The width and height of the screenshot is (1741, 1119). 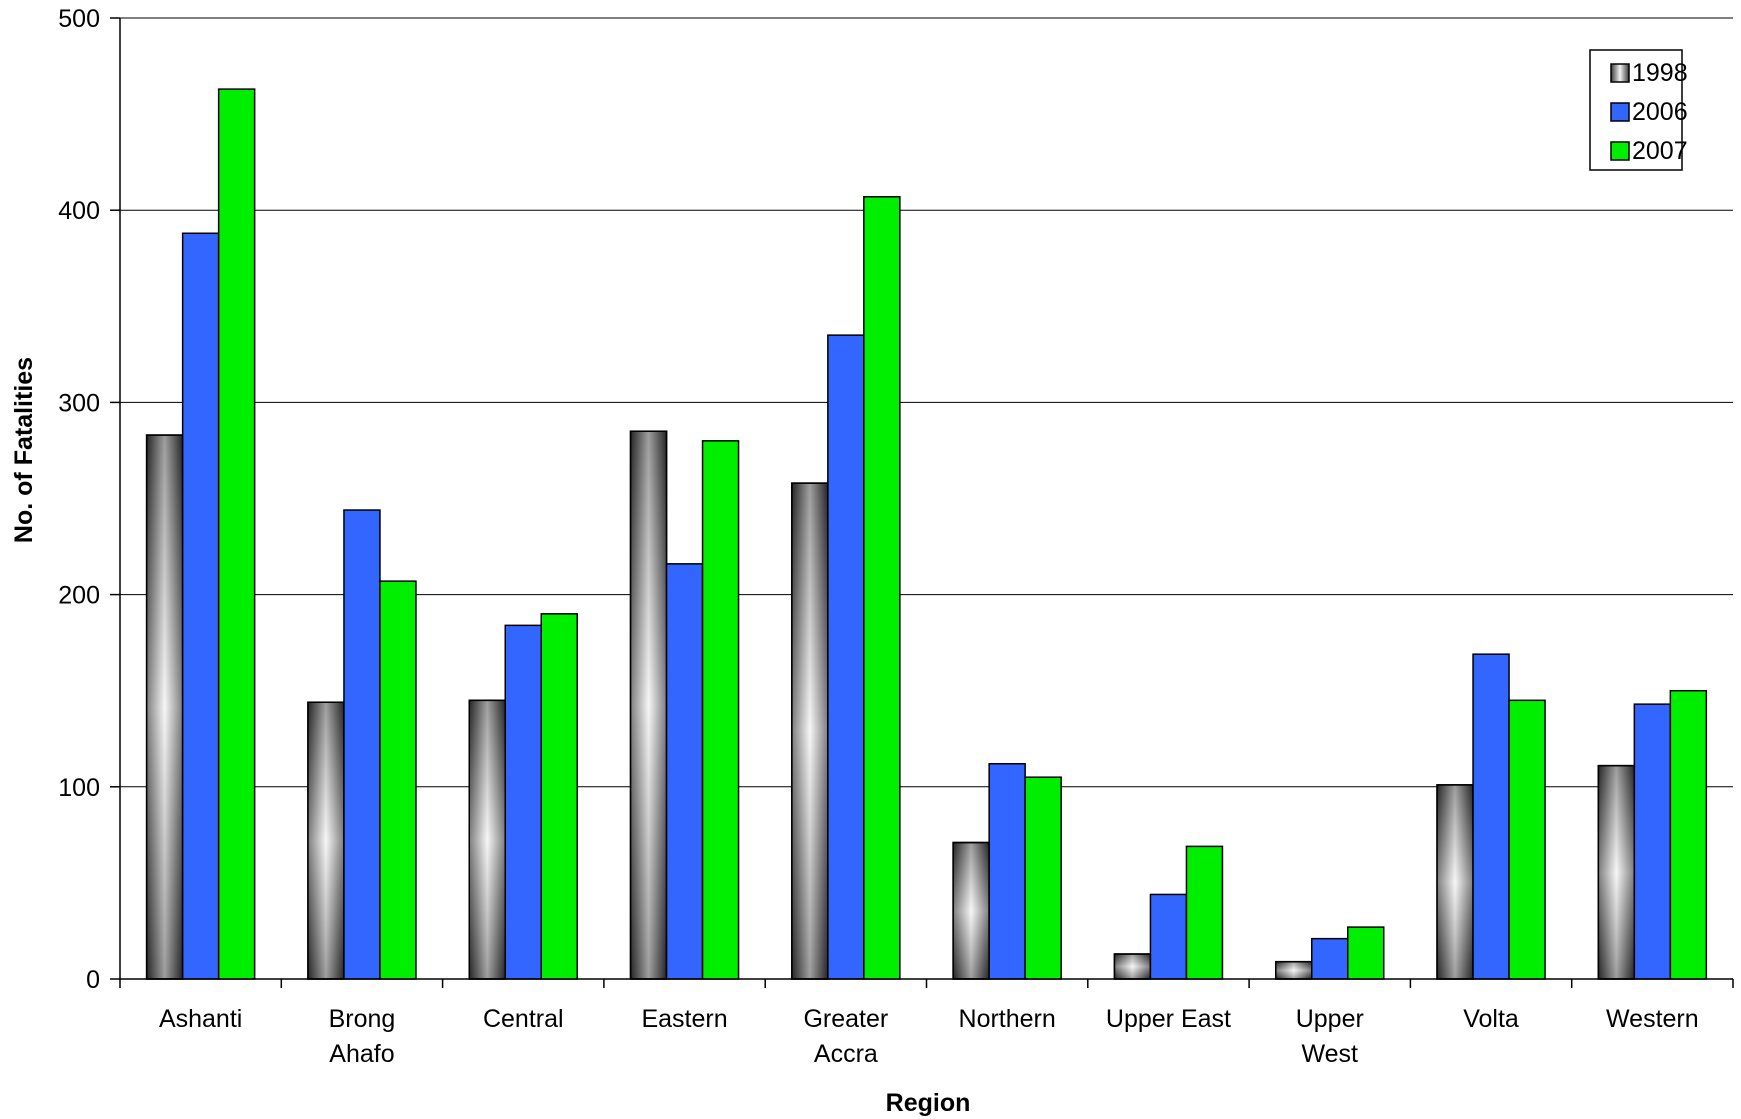 What do you see at coordinates (1330, 1036) in the screenshot?
I see `x-tick-label: Upper West` at bounding box center [1330, 1036].